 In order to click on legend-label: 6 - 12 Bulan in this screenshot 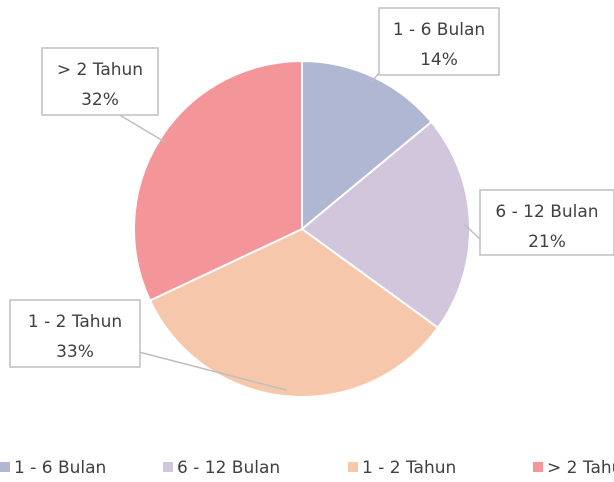, I will do `click(228, 468)`.